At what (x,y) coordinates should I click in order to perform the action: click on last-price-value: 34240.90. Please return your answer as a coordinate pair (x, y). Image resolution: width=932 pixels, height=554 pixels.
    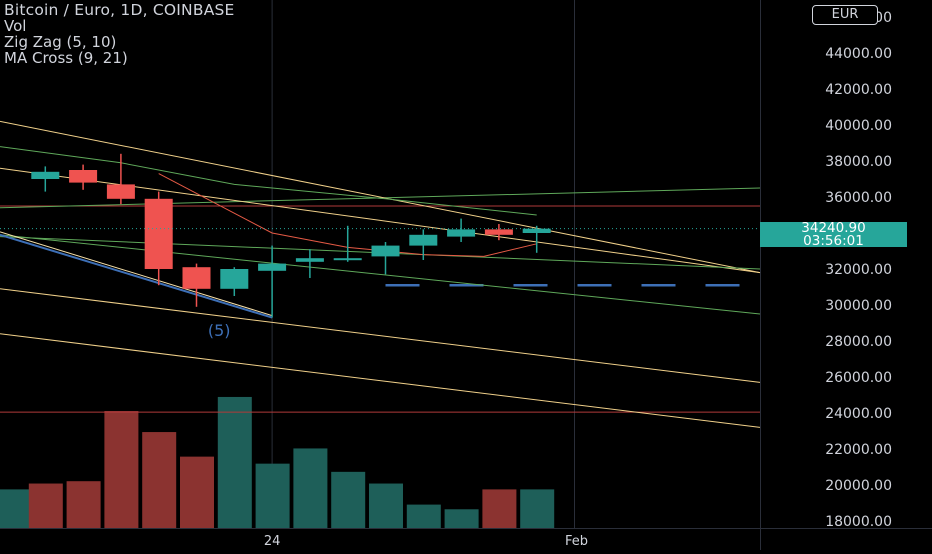
    Looking at the image, I should click on (833, 228).